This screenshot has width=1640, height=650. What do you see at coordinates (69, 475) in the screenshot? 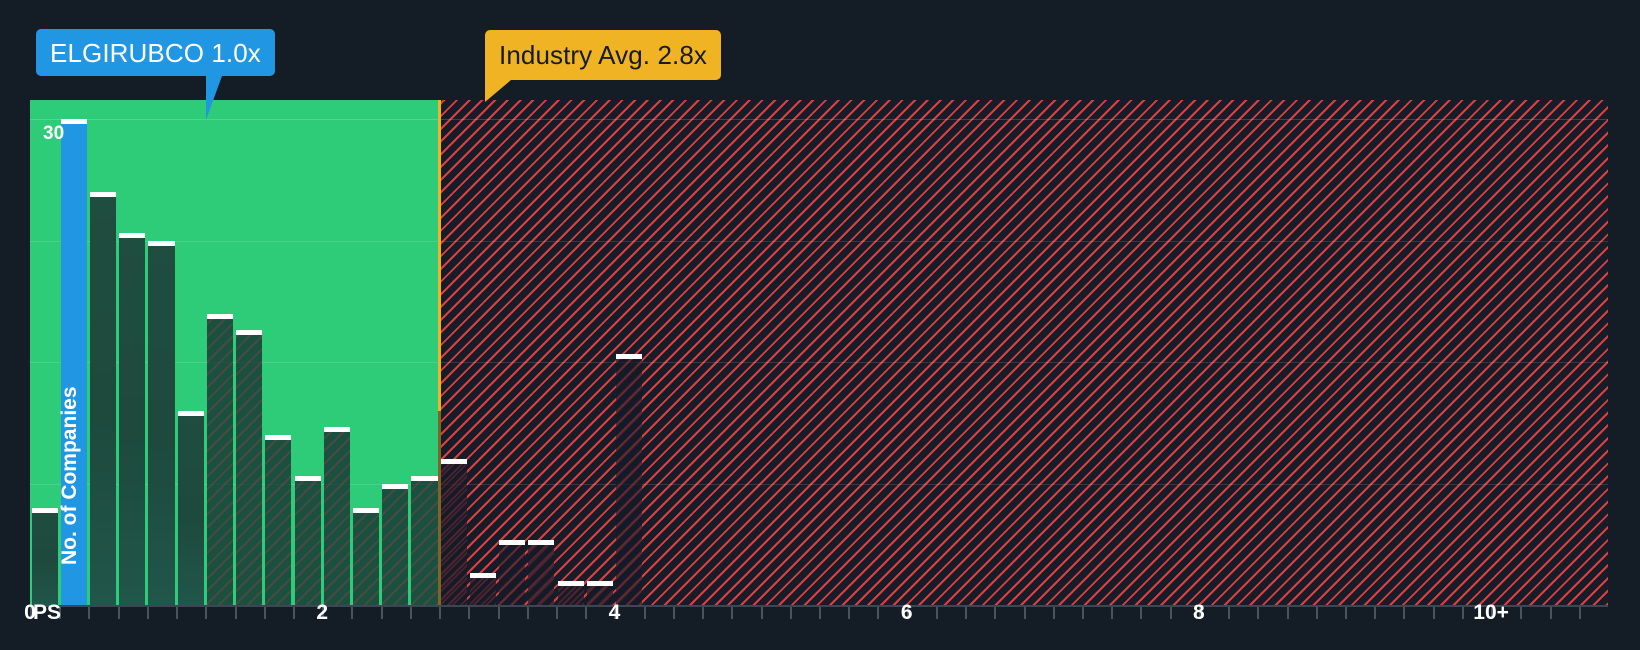
I see `y-axis-title: No. of Companies` at bounding box center [69, 475].